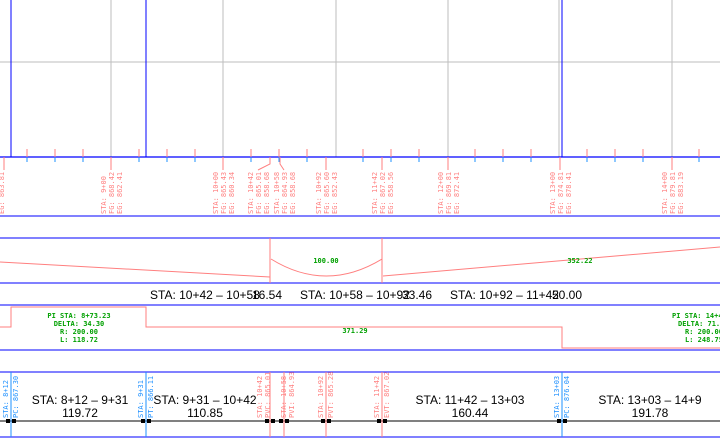 This screenshot has height=440, width=720. What do you see at coordinates (387, 395) in the screenshot?
I see `key-point-elevation: EVT: 867.02` at bounding box center [387, 395].